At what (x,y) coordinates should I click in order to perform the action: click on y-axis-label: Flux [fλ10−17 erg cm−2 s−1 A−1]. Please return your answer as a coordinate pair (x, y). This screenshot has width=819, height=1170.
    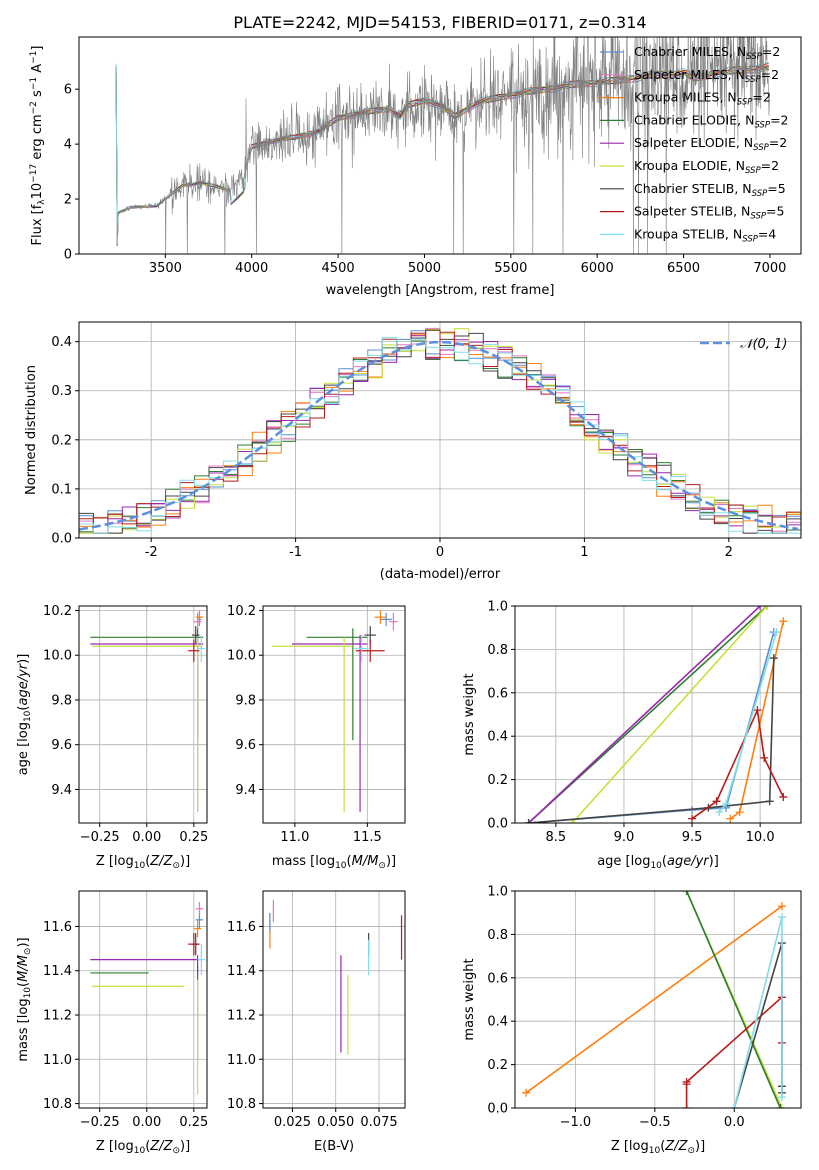
    Looking at the image, I should click on (38, 146).